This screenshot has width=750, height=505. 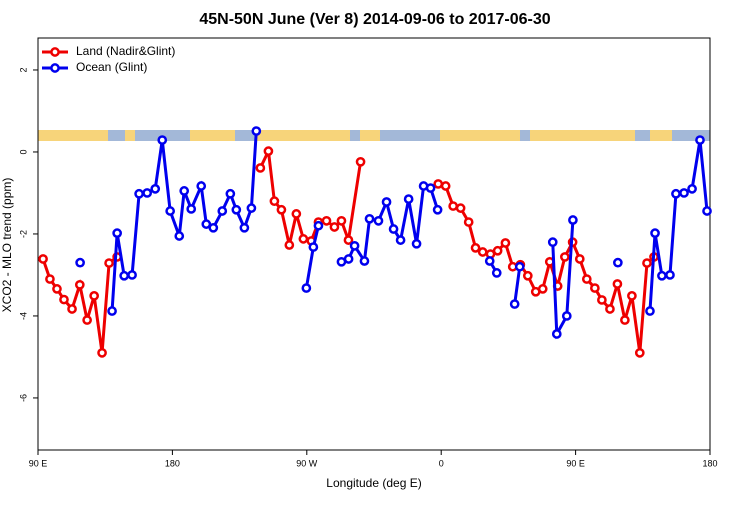 I want to click on y-tick-label: -2, so click(x=23, y=234).